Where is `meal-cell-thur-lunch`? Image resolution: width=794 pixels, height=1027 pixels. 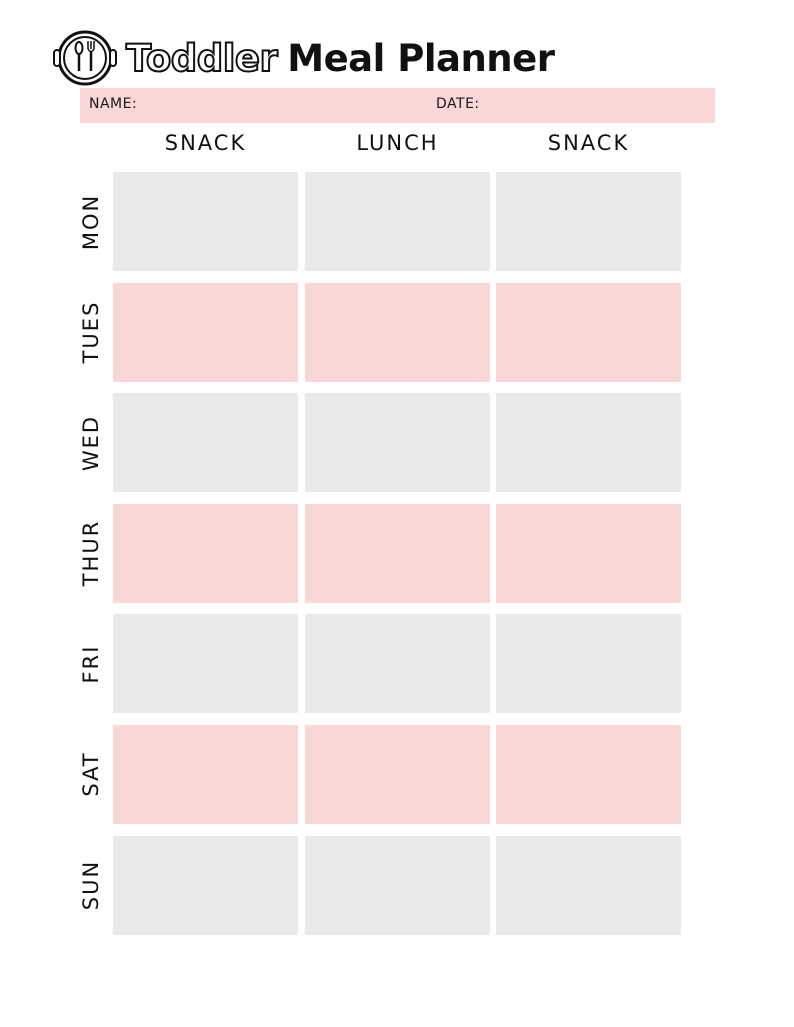 meal-cell-thur-lunch is located at coordinates (397, 553).